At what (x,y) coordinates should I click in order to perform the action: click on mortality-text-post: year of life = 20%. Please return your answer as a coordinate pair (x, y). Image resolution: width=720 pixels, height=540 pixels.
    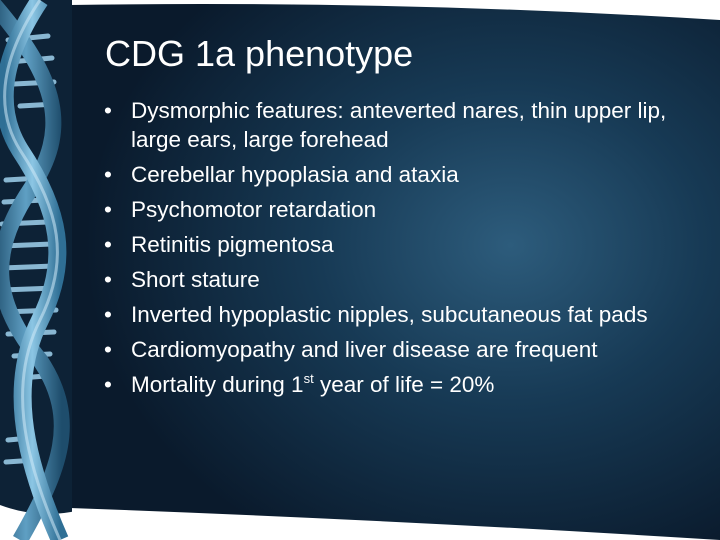
    Looking at the image, I should click on (404, 384).